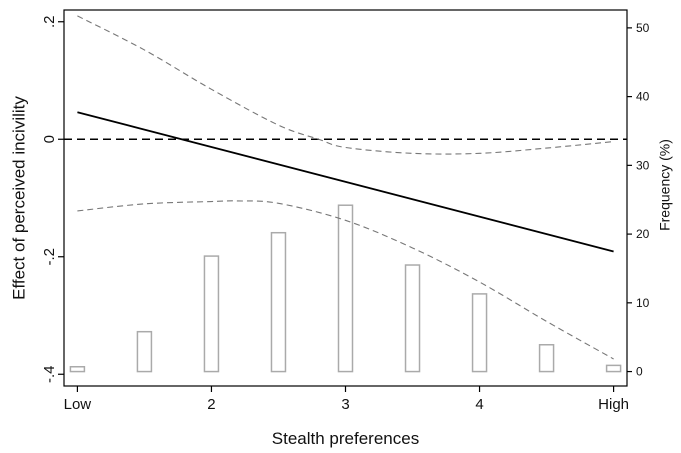  What do you see at coordinates (49, 257) in the screenshot?
I see `y-tick-label: -.2` at bounding box center [49, 257].